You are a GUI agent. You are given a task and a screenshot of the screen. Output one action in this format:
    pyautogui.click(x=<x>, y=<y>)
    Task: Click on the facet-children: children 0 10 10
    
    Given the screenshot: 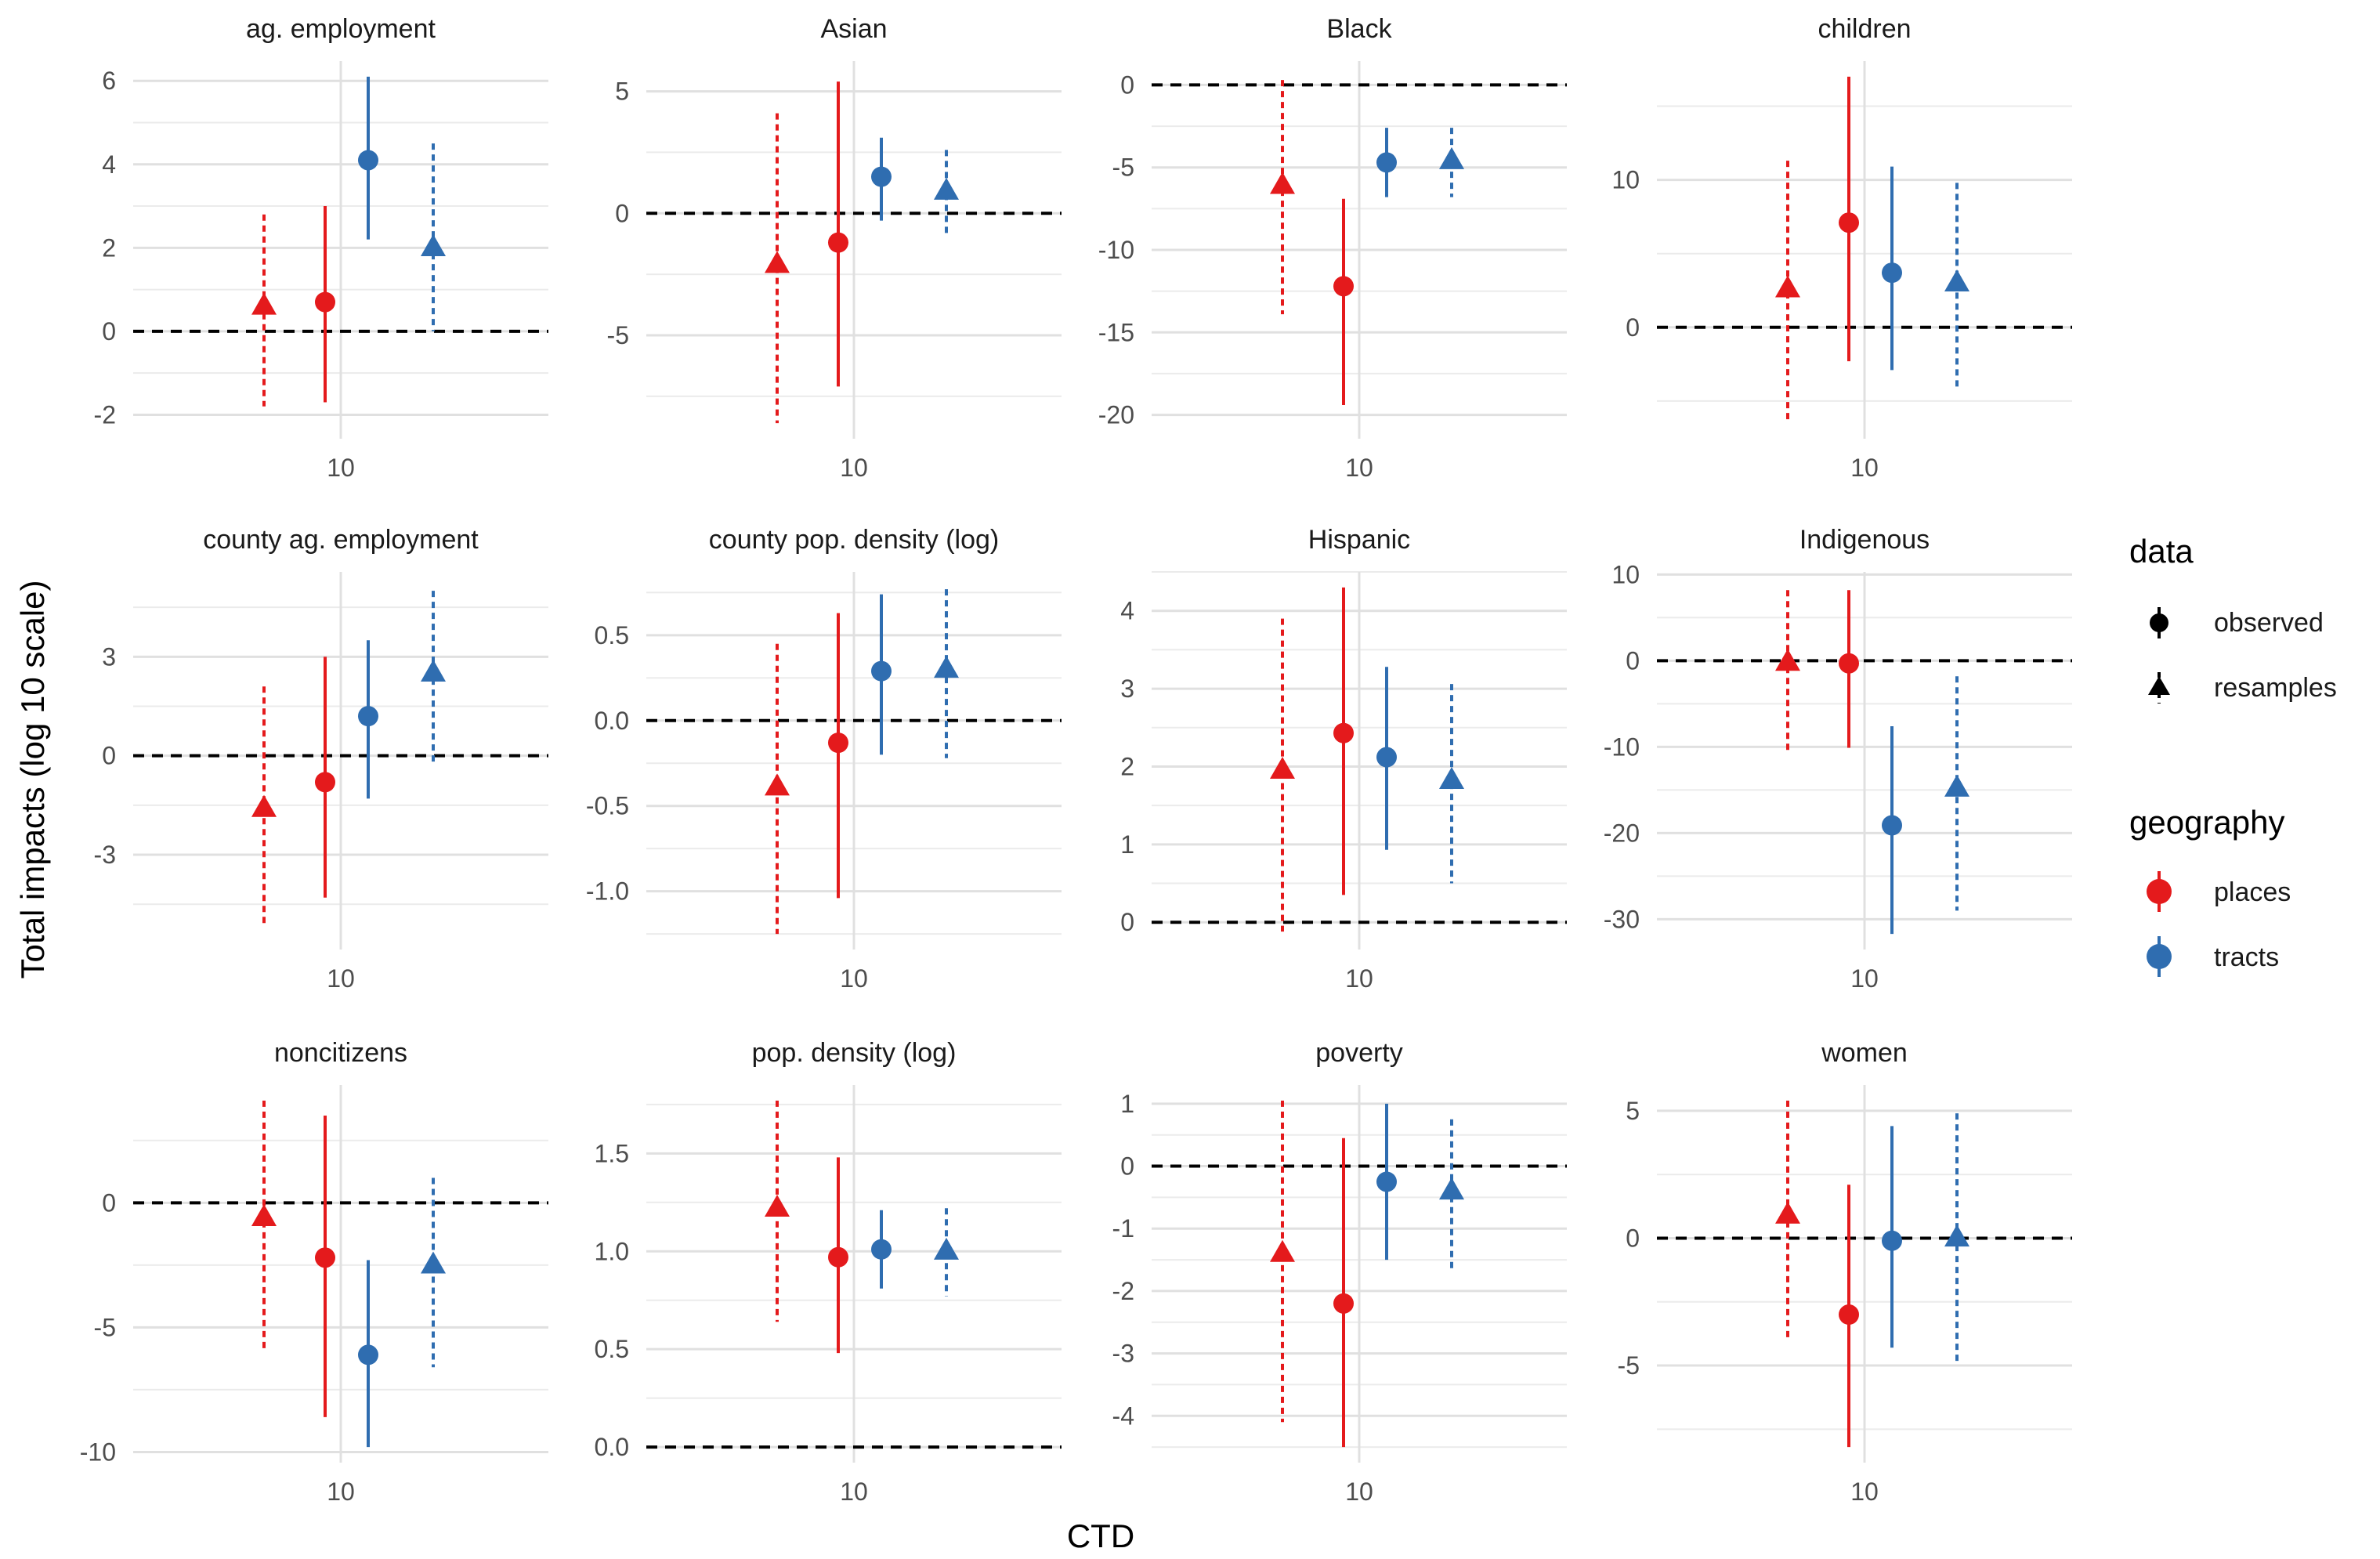 What is the action you would take?
    pyautogui.click(x=1841, y=248)
    